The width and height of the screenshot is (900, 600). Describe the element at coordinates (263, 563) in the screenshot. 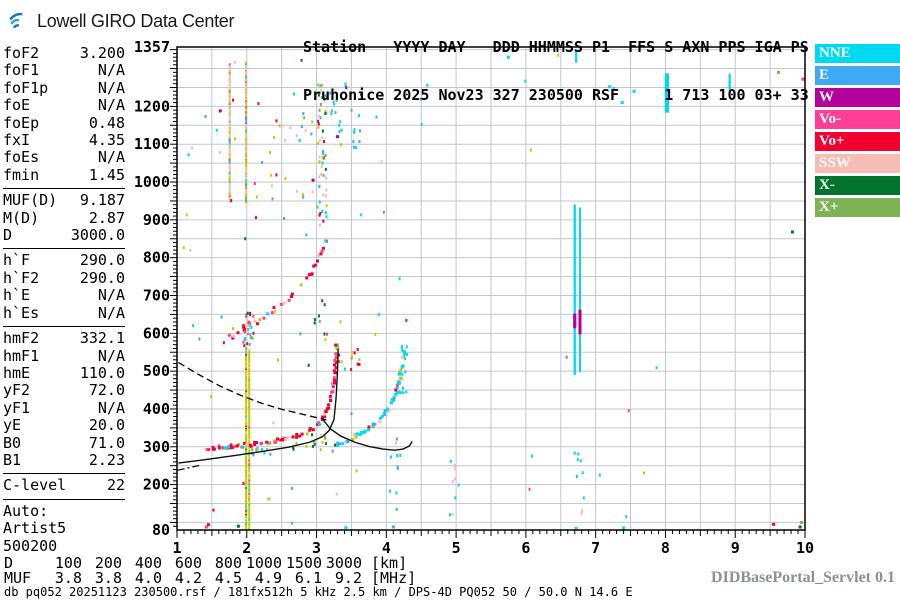

I see `row-cell: 1000` at that location.